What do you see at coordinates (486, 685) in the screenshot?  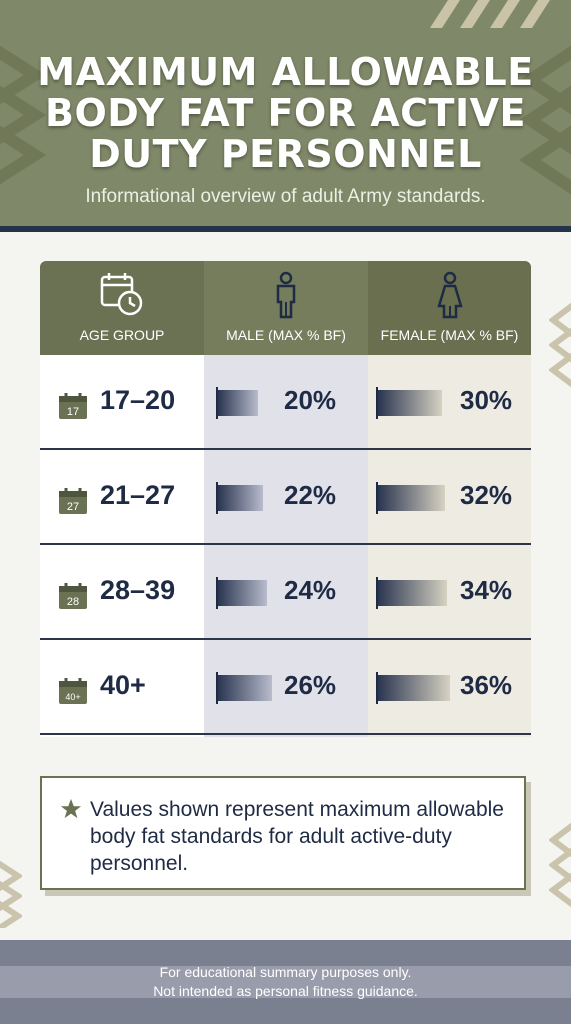 I see `female-value: 36%` at bounding box center [486, 685].